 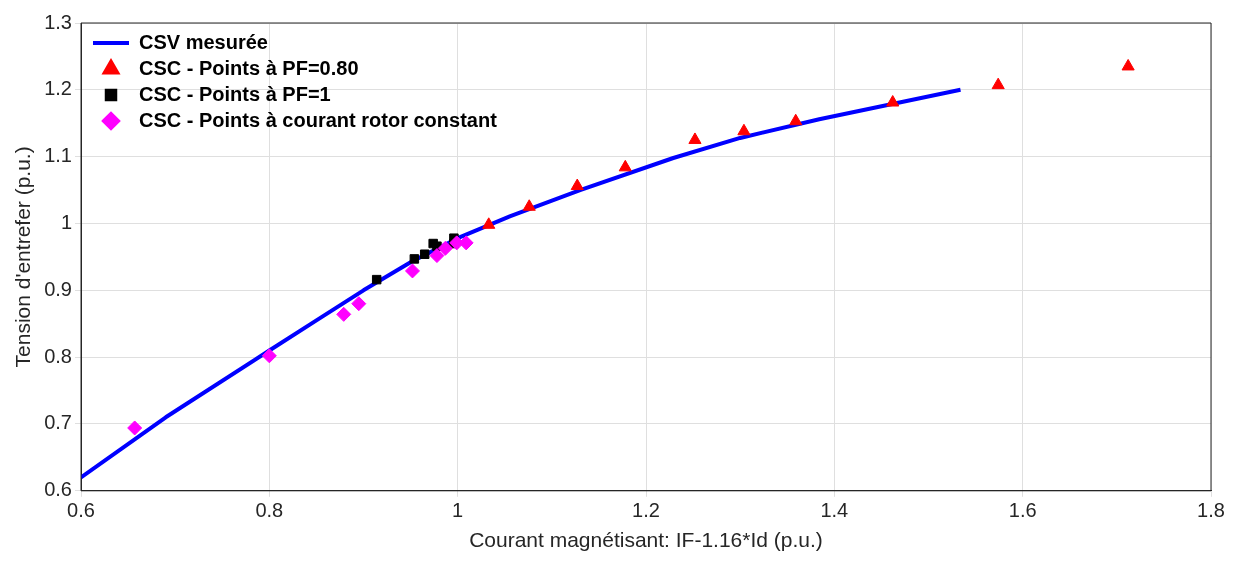 I want to click on x-tick-label: 1, so click(x=458, y=510).